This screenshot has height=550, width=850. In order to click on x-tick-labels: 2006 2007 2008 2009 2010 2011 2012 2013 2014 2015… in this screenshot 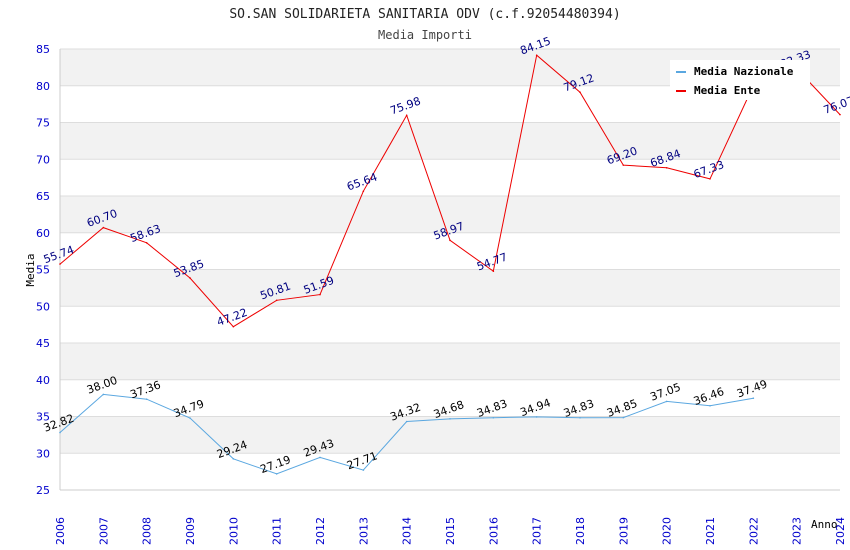, I will do `click(450, 531)`.